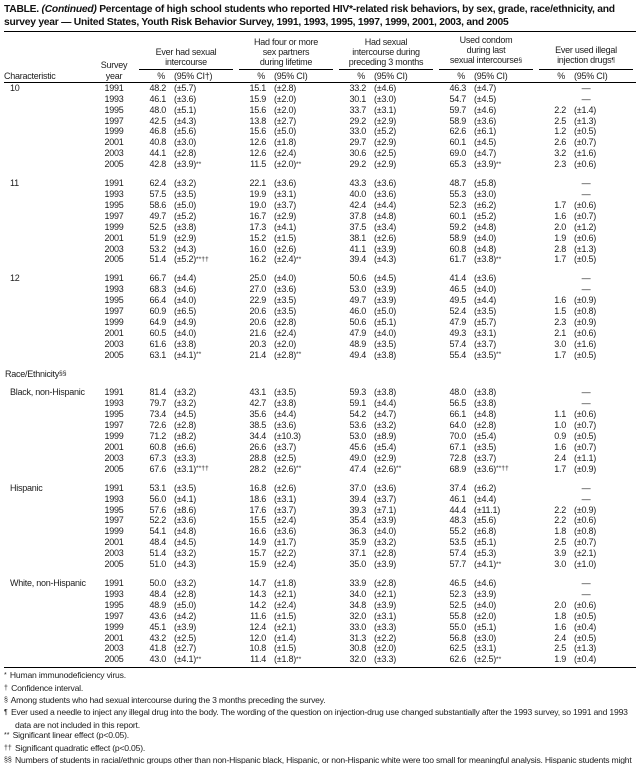 The image size is (640, 764). I want to click on percent-value: 49.0, so click(358, 457).